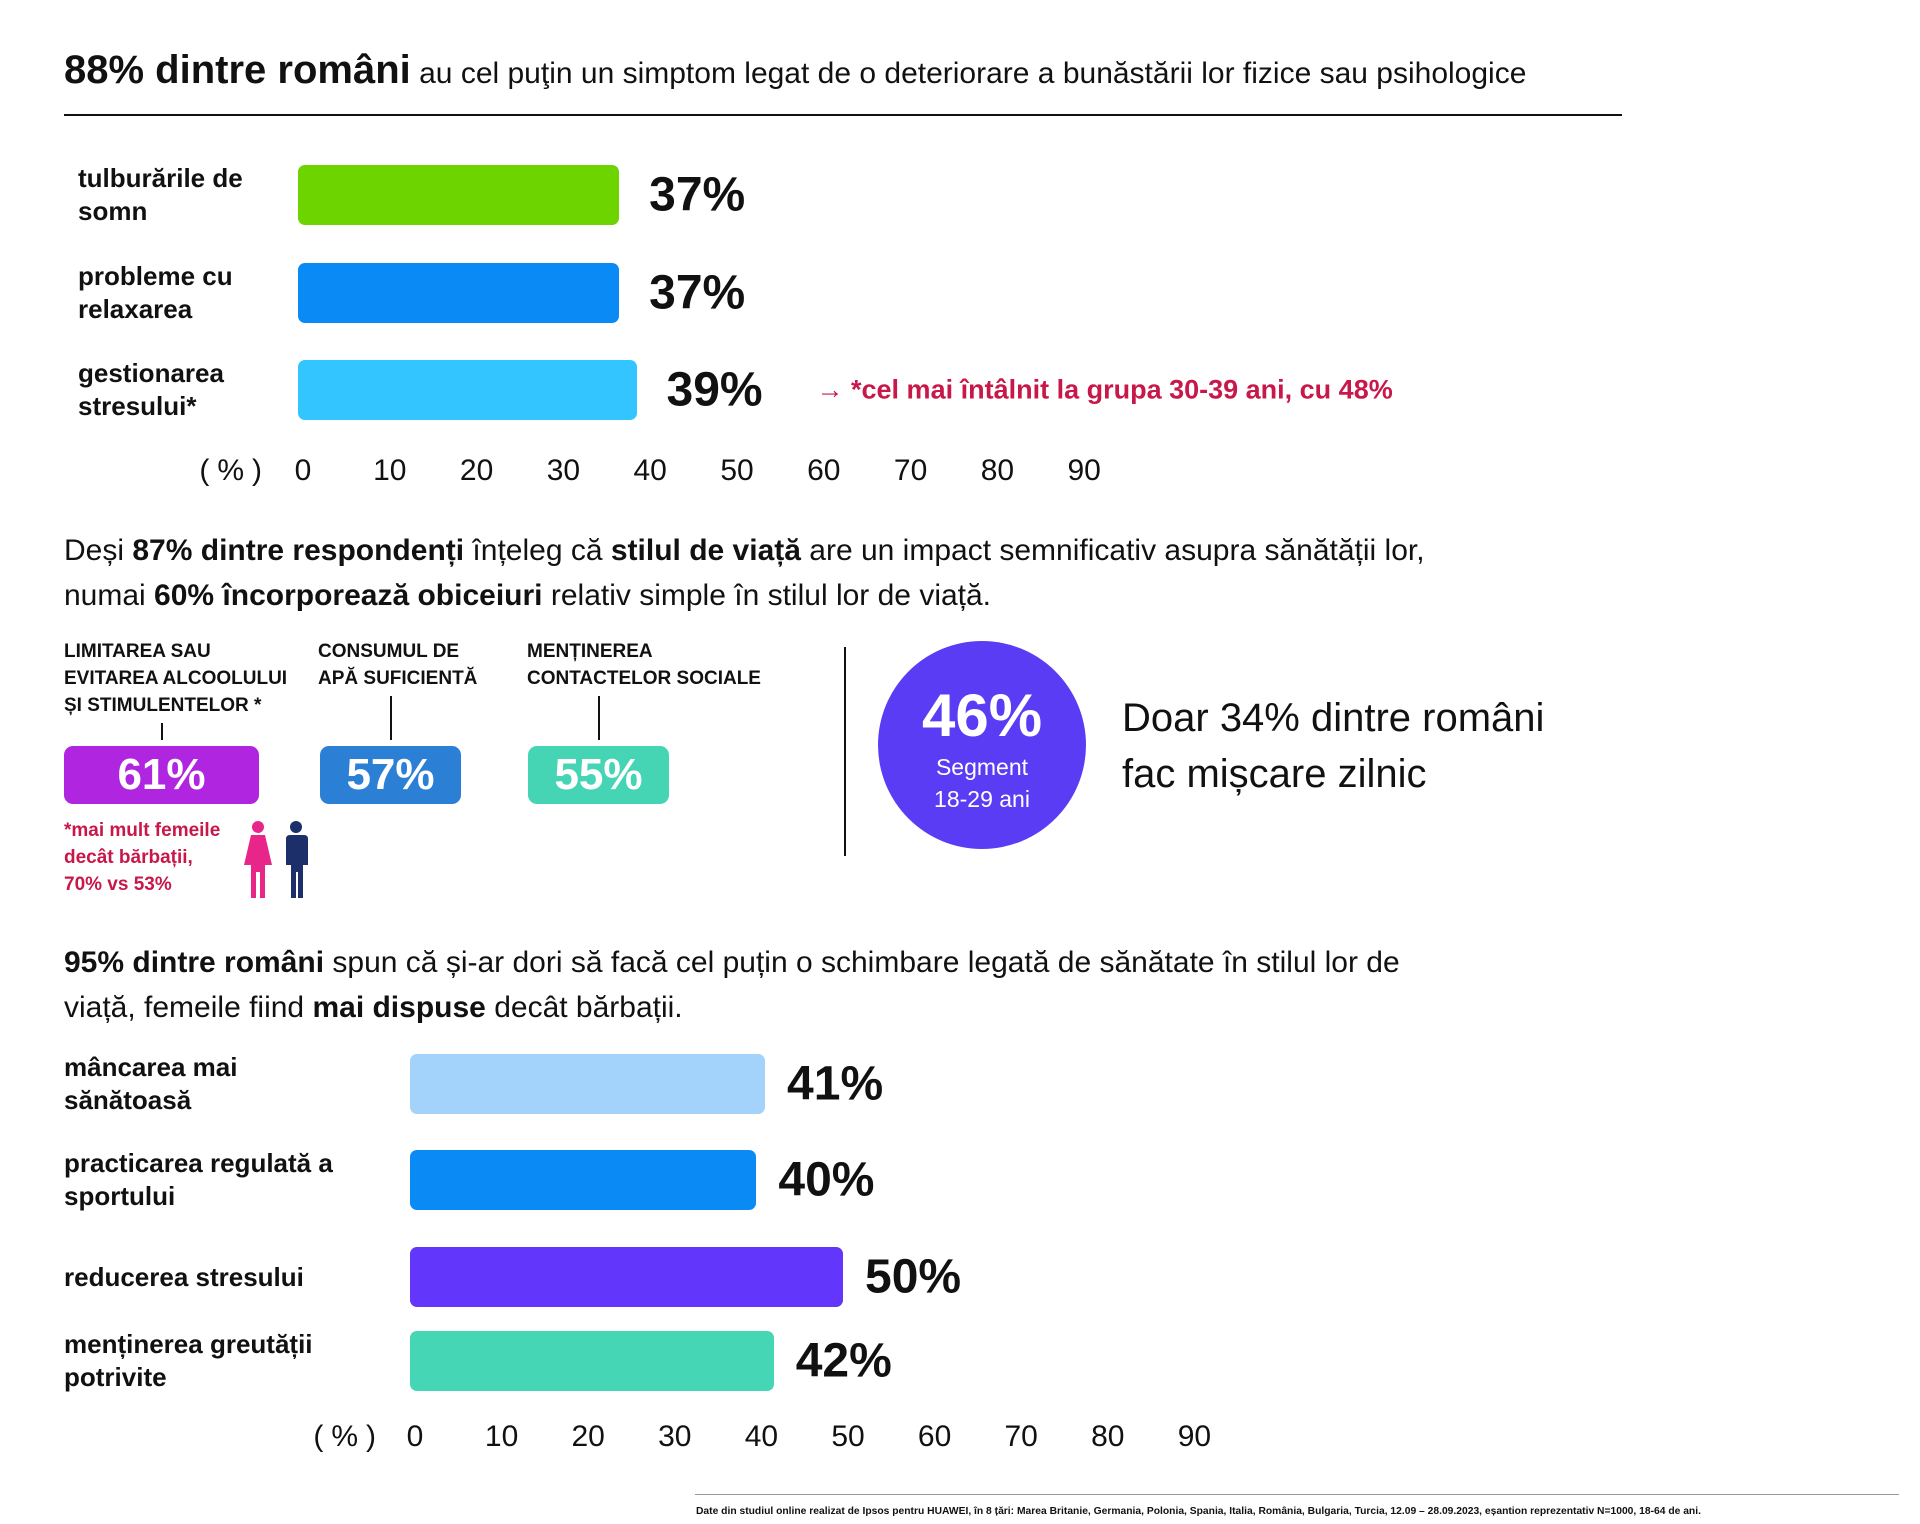  What do you see at coordinates (845, 751) in the screenshot?
I see `divider` at bounding box center [845, 751].